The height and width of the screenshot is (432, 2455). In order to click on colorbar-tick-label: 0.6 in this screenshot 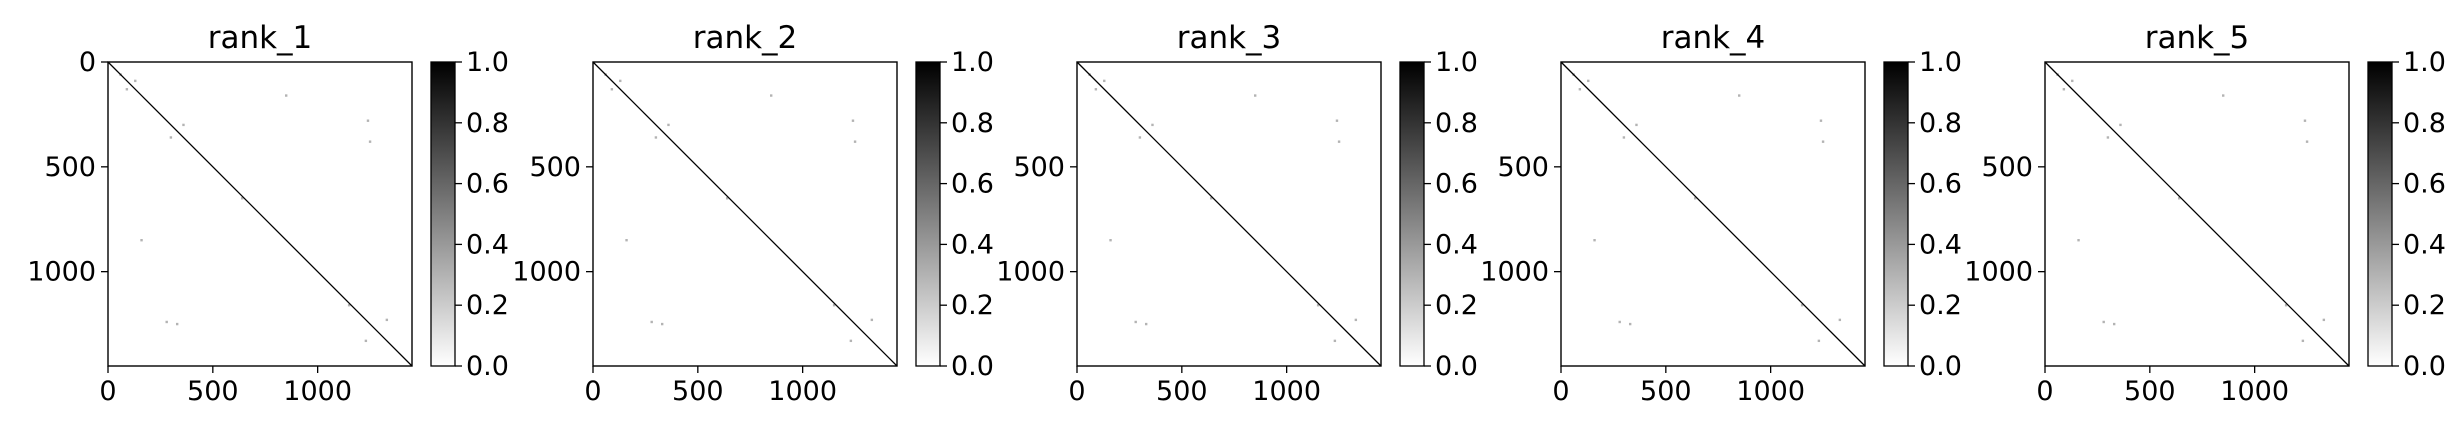, I will do `click(1456, 184)`.